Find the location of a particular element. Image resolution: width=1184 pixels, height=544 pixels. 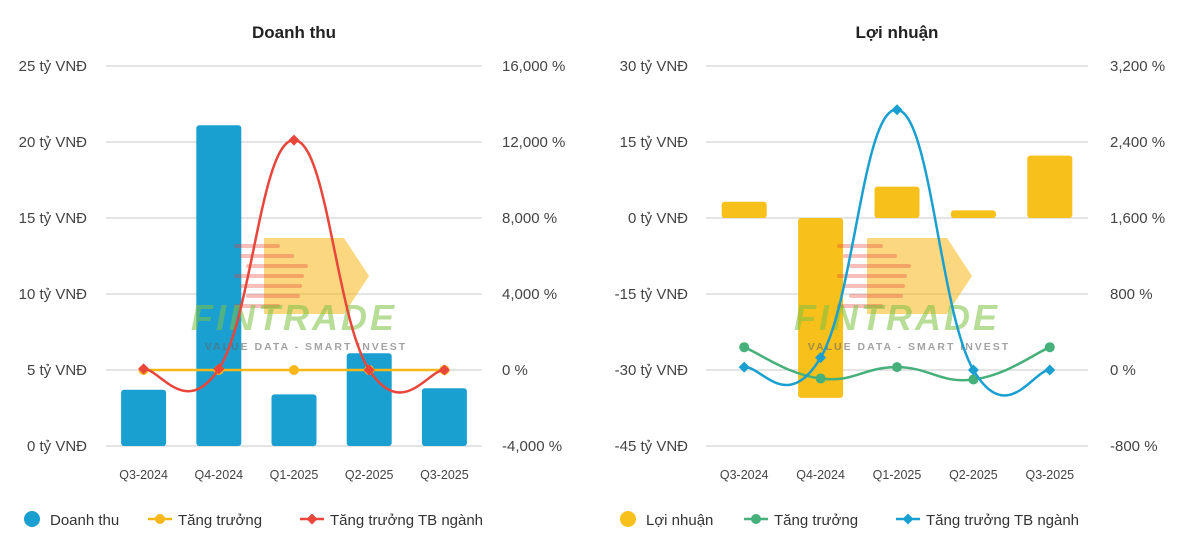

y-right-tick-label: 12,000 % is located at coordinates (533, 142).